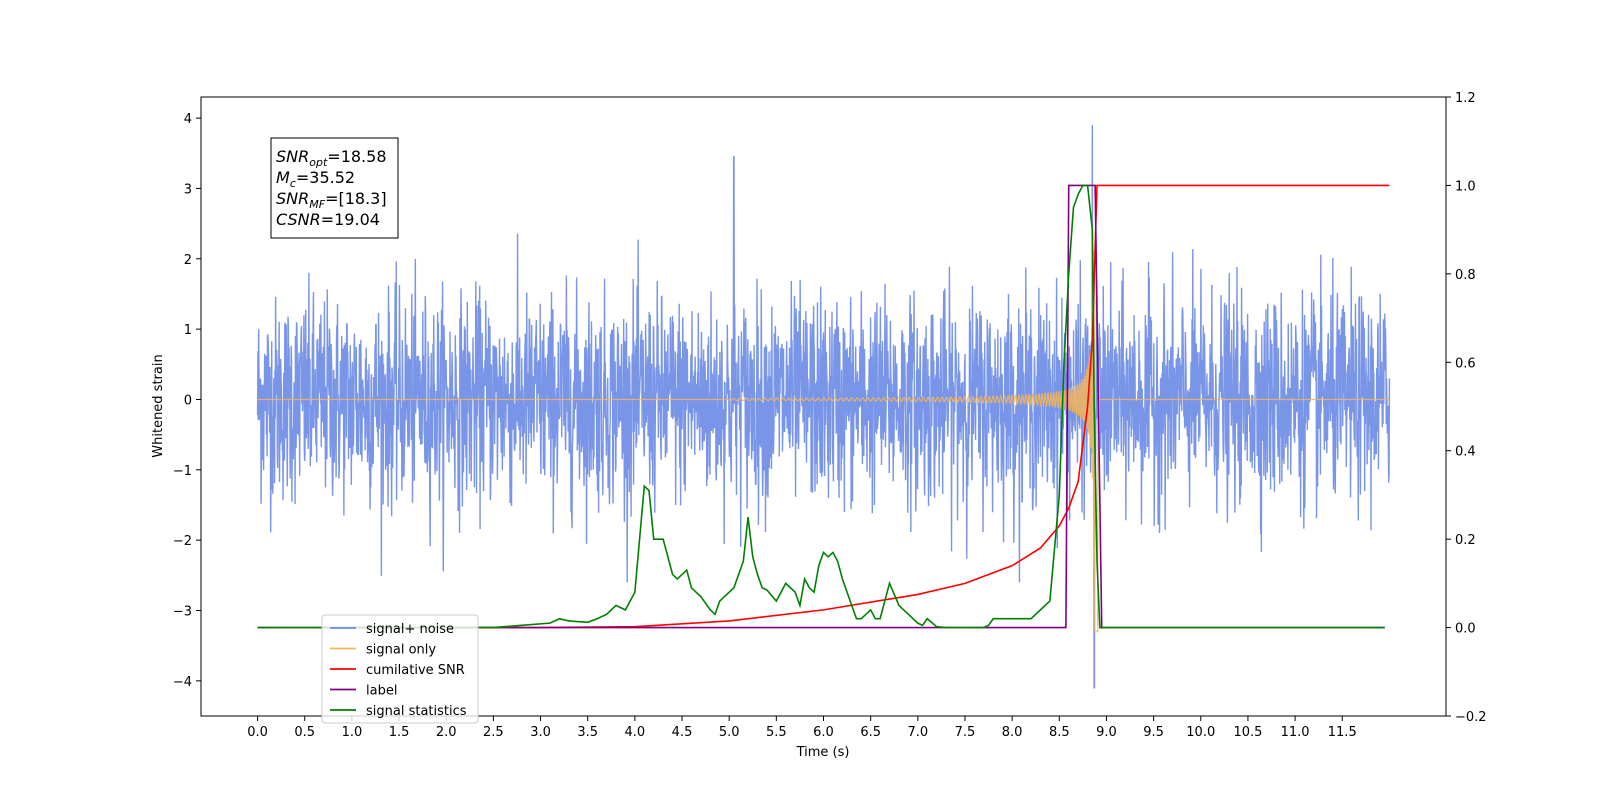  I want to click on info-box-frame, so click(334, 188).